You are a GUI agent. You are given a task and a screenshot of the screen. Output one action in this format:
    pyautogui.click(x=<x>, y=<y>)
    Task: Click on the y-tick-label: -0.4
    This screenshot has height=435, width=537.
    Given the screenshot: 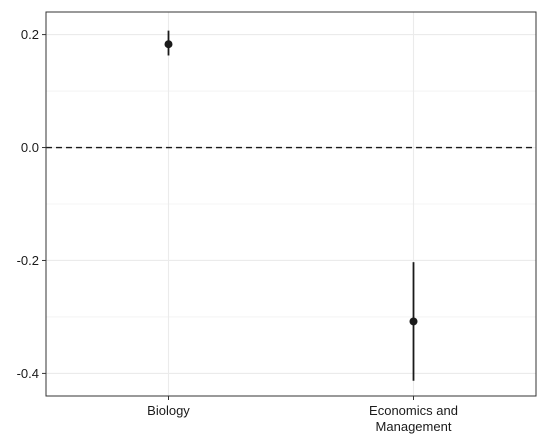 What is the action you would take?
    pyautogui.click(x=28, y=373)
    